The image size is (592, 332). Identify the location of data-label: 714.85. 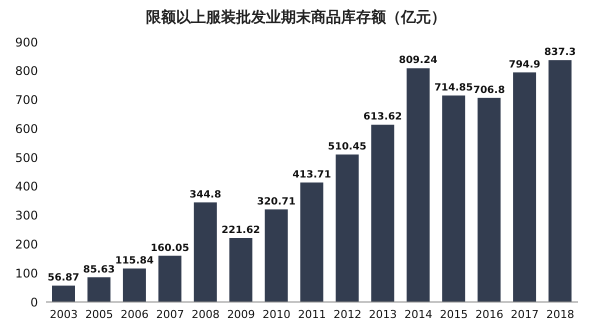
(453, 88).